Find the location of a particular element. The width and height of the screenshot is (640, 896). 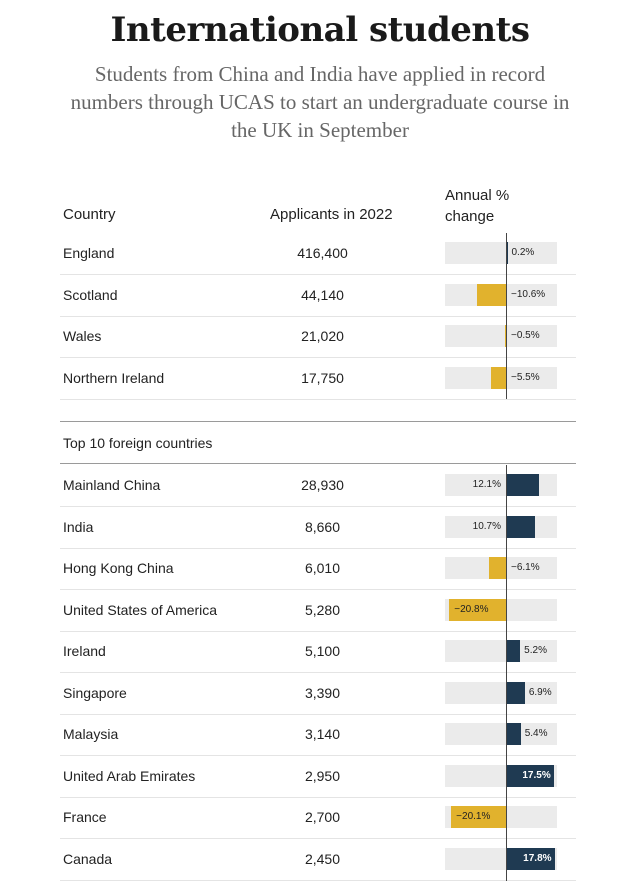

applicants-value: 44,140 is located at coordinates (322, 294).